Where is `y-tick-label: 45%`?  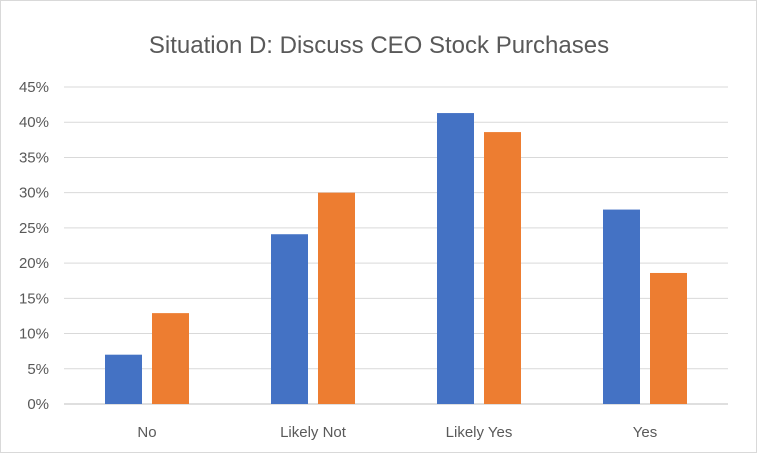 y-tick-label: 45% is located at coordinates (34, 87).